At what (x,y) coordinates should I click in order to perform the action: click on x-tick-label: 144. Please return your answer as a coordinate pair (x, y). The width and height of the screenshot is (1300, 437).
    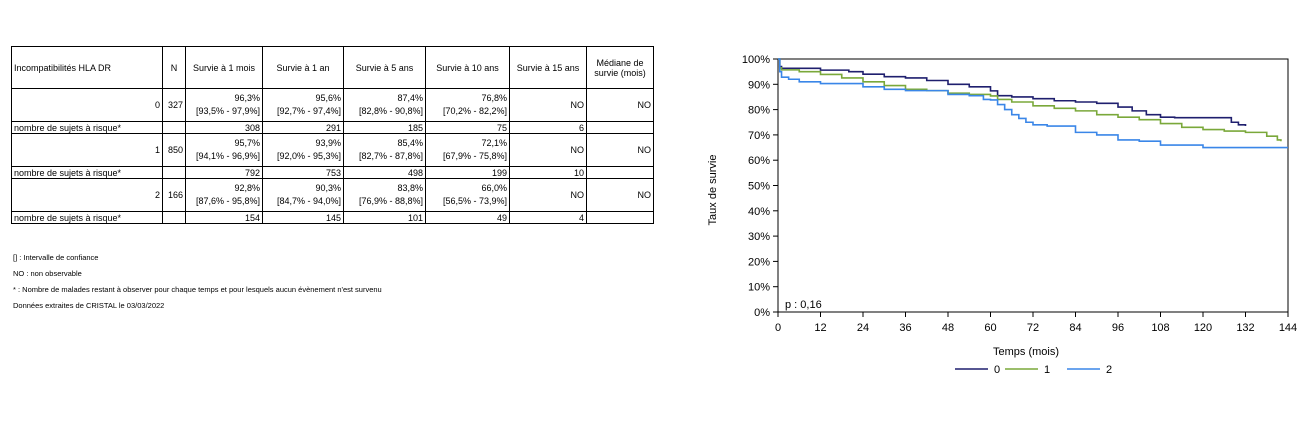
    Looking at the image, I should click on (1288, 328).